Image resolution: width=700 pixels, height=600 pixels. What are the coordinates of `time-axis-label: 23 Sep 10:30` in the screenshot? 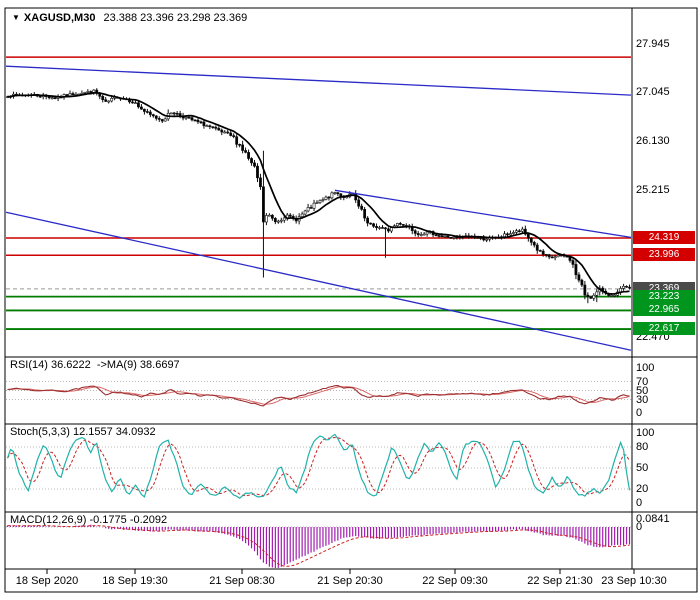 It's located at (634, 581).